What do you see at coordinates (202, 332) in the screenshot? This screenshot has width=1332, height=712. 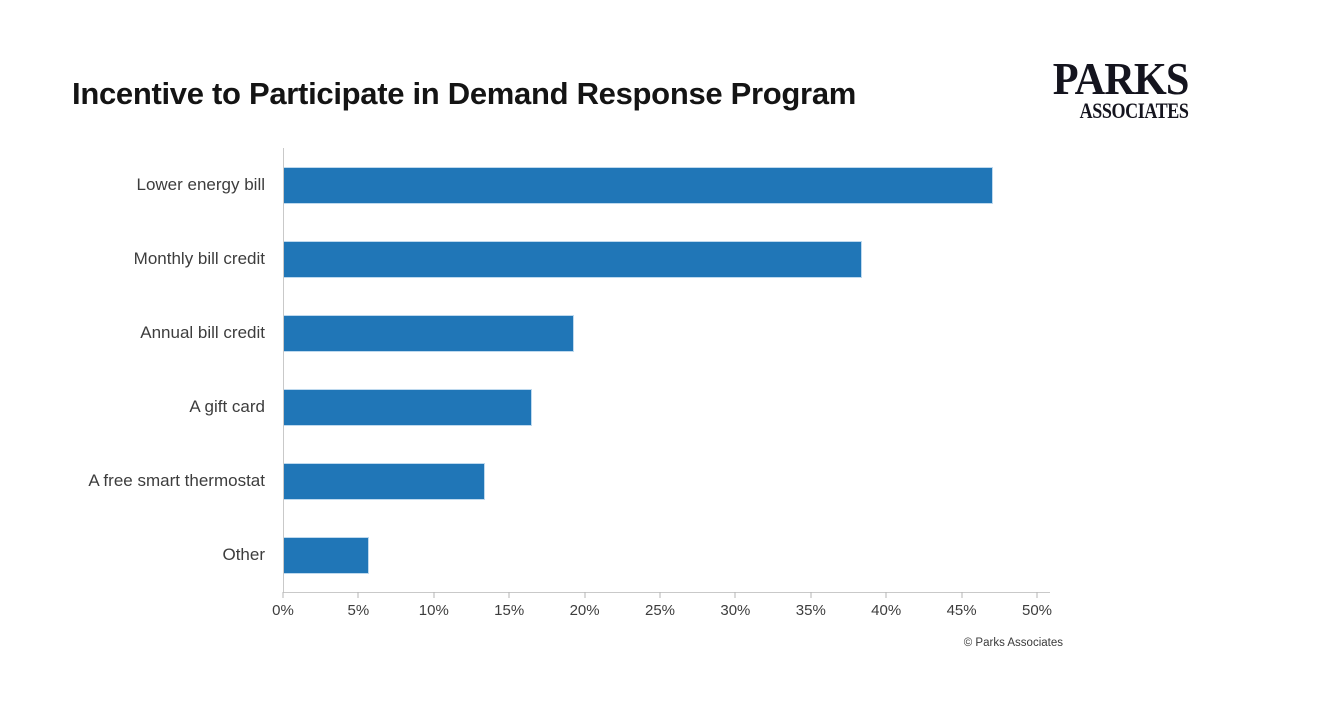 I see `category-label: Annual bill credit` at bounding box center [202, 332].